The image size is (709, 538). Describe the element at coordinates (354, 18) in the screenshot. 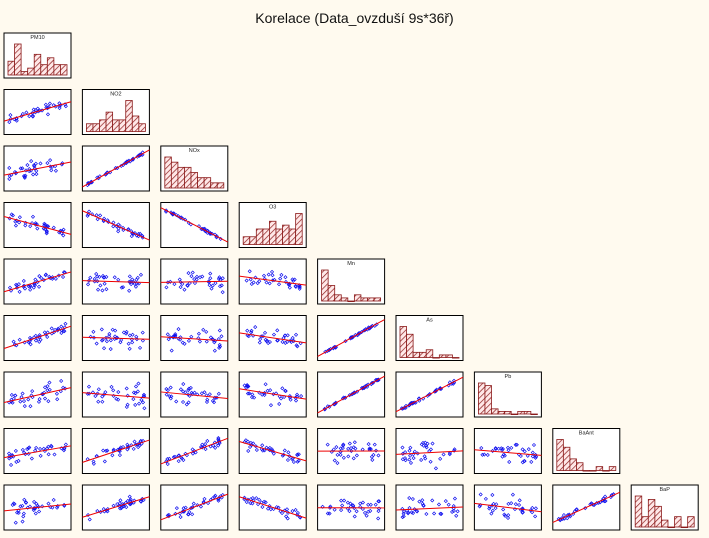

I see `chart-title: Korelace (Data_ovzduší 9s*36ř)` at that location.